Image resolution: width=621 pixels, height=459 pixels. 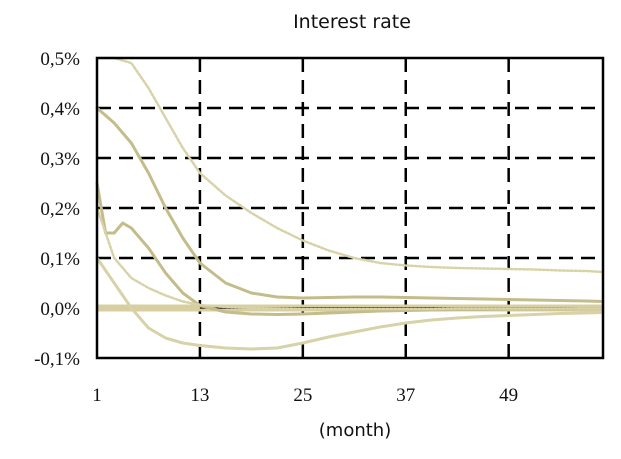 I want to click on y-tick-label: 0,1%, so click(x=60, y=259).